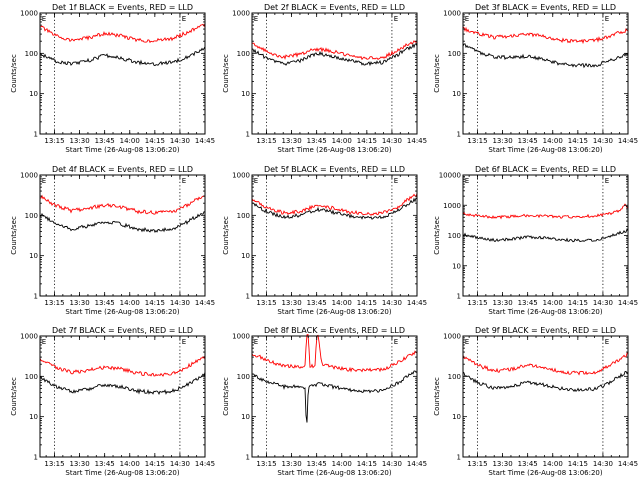 The image size is (640, 480). What do you see at coordinates (122, 169) in the screenshot?
I see `panel-title: Det 4f BLACK = Events, RED = LLD` at bounding box center [122, 169].